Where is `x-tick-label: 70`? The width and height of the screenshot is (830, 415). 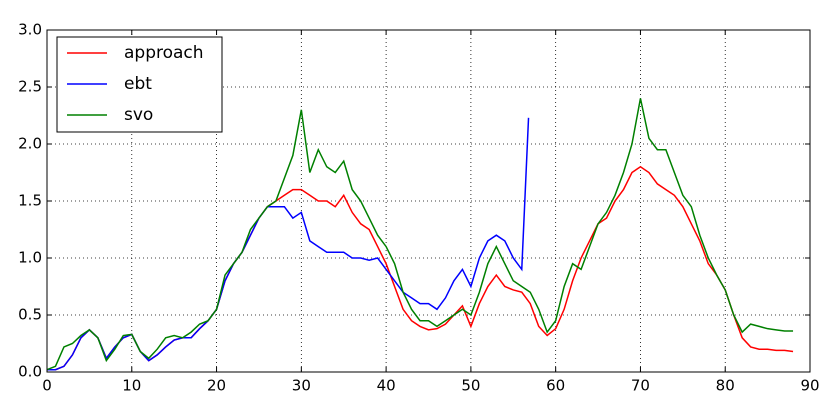
x-tick-label: 70 is located at coordinates (640, 386).